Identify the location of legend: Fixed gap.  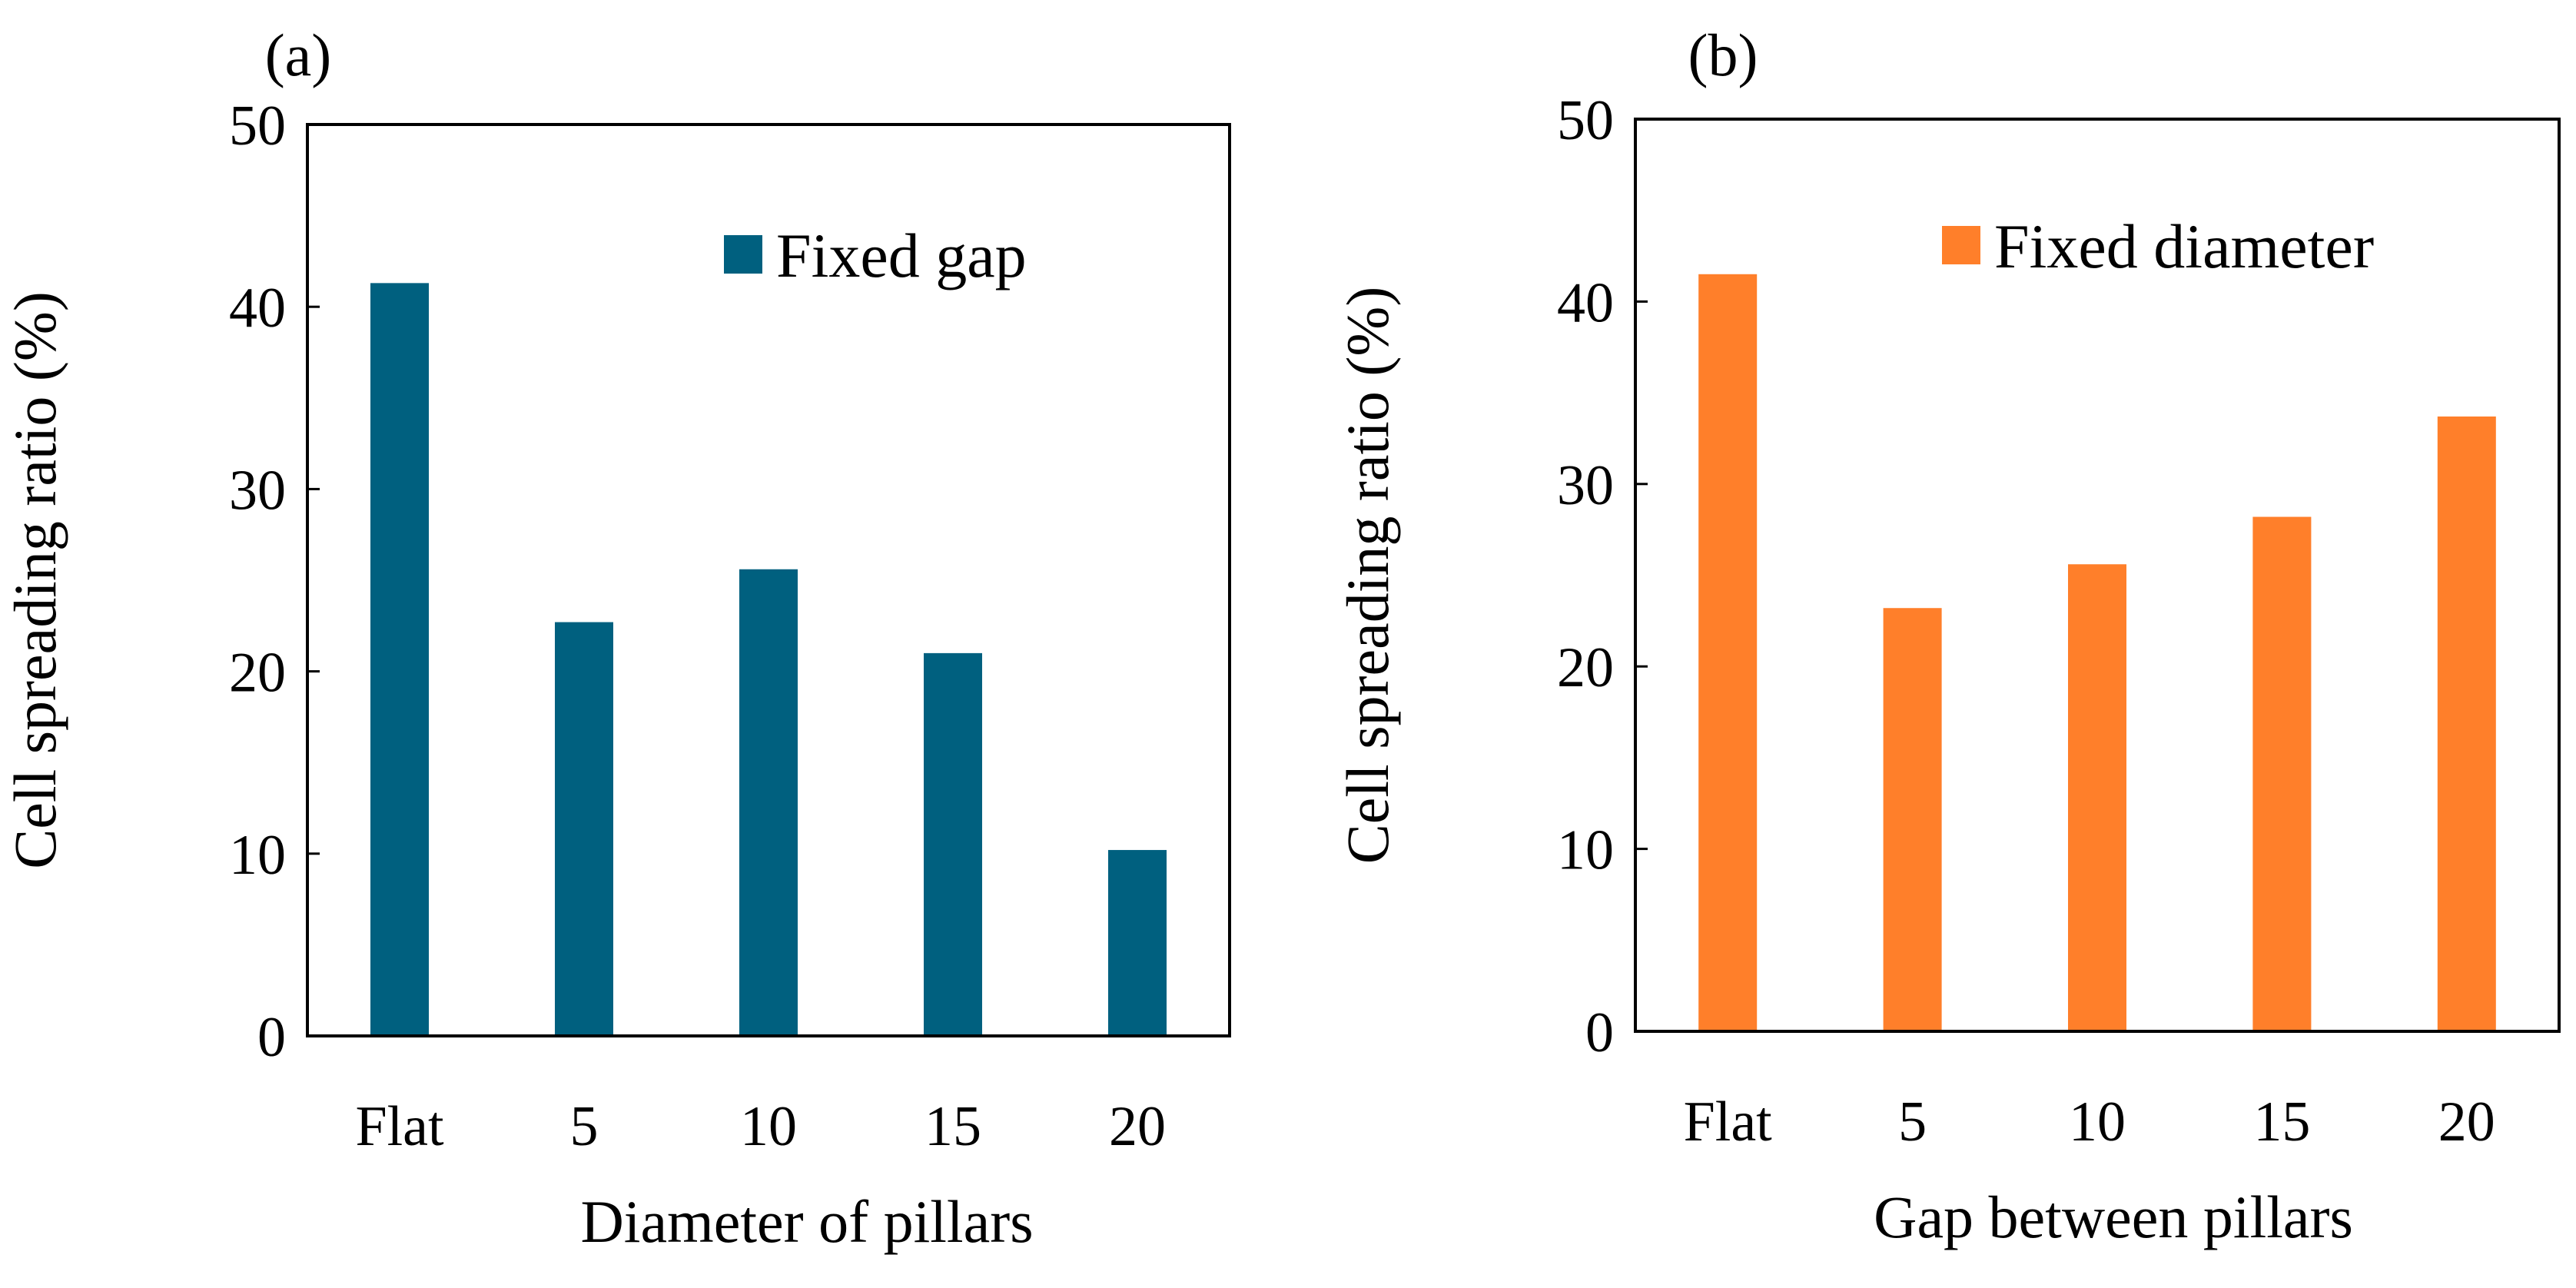
(875, 256).